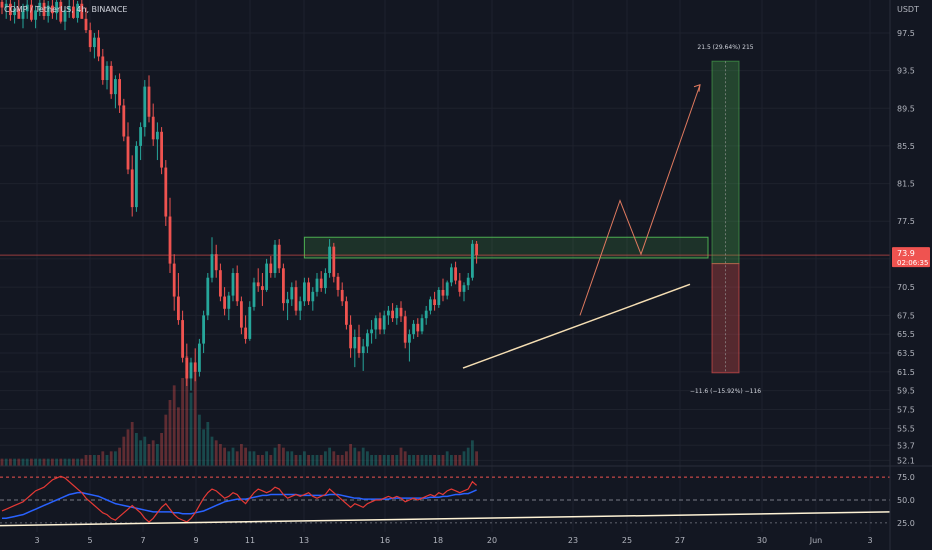 This screenshot has height=550, width=932. What do you see at coordinates (906, 477) in the screenshot?
I see `rsi-tick: 75.0` at bounding box center [906, 477].